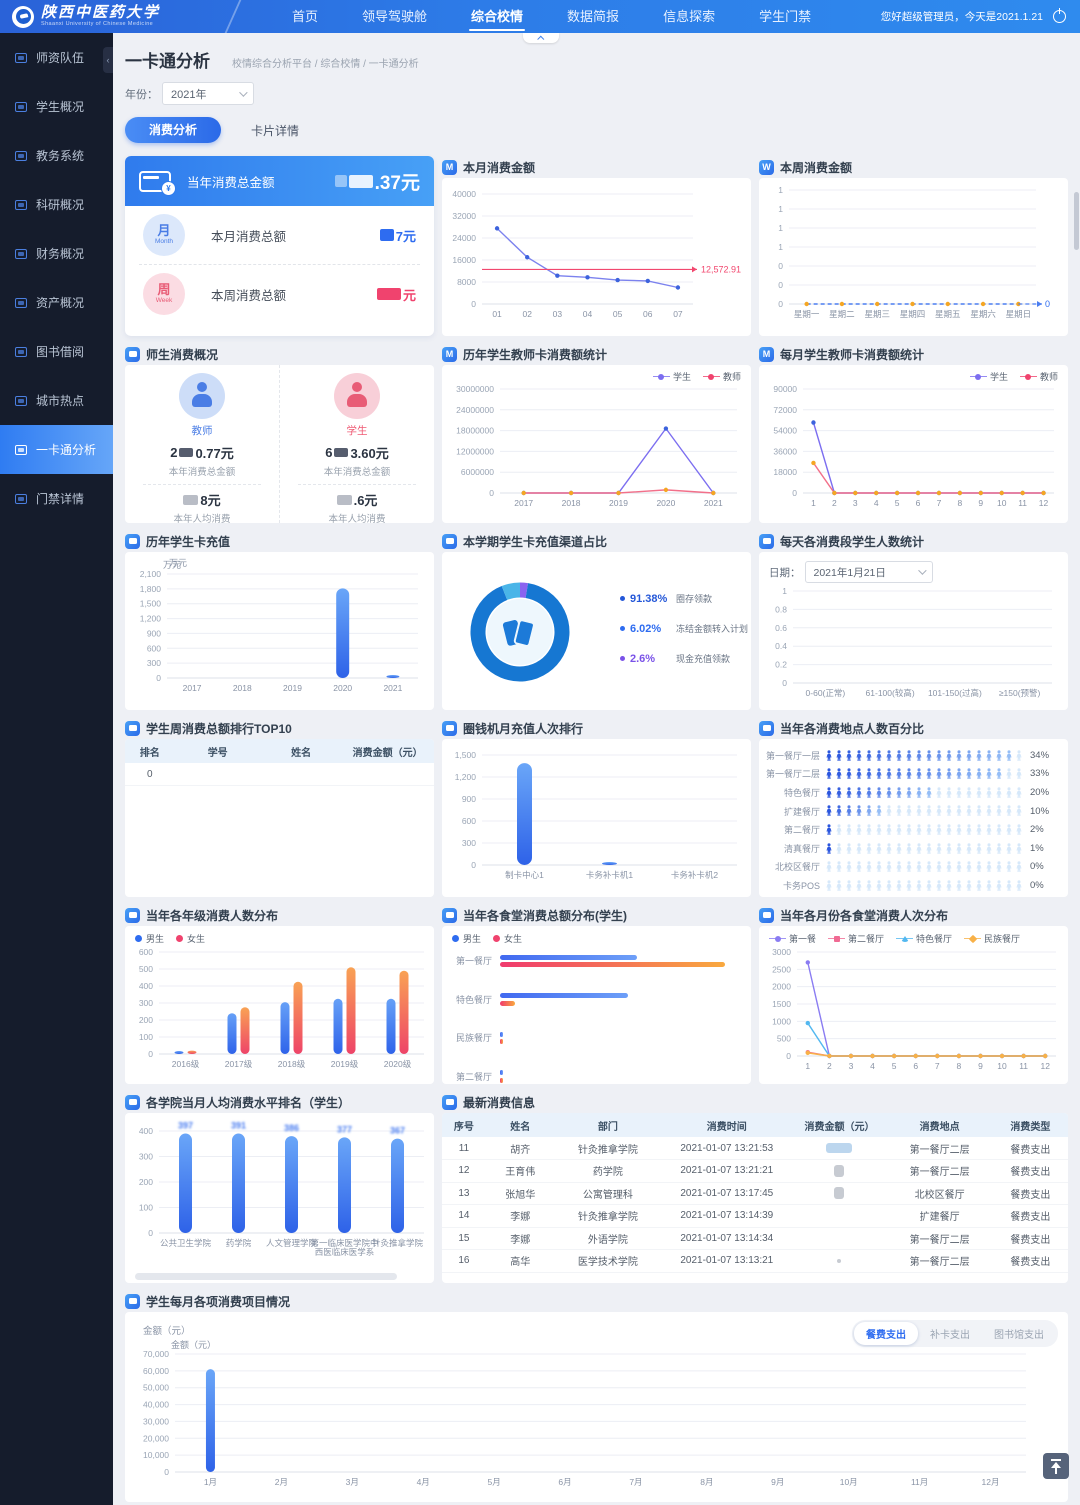 Image resolution: width=1080 pixels, height=1505 pixels. What do you see at coordinates (766, 728) in the screenshot?
I see `location-icon` at bounding box center [766, 728].